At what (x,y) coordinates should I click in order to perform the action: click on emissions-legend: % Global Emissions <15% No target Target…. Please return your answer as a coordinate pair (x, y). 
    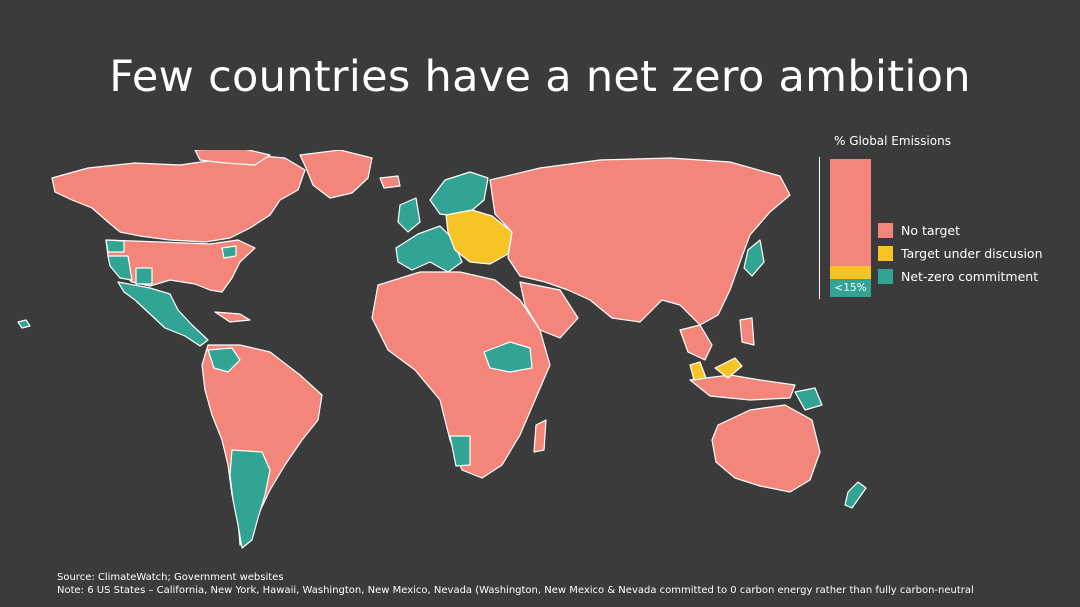
    Looking at the image, I should click on (943, 217).